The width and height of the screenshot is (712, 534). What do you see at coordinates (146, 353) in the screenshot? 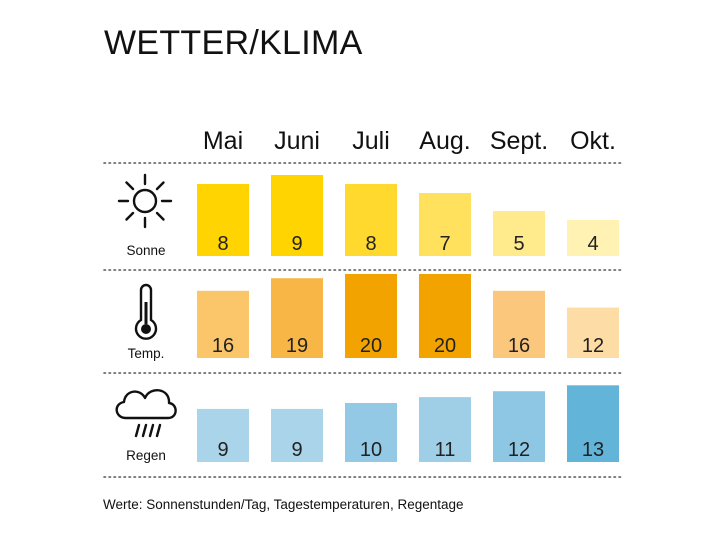
I see `row-label: Temp.` at bounding box center [146, 353].